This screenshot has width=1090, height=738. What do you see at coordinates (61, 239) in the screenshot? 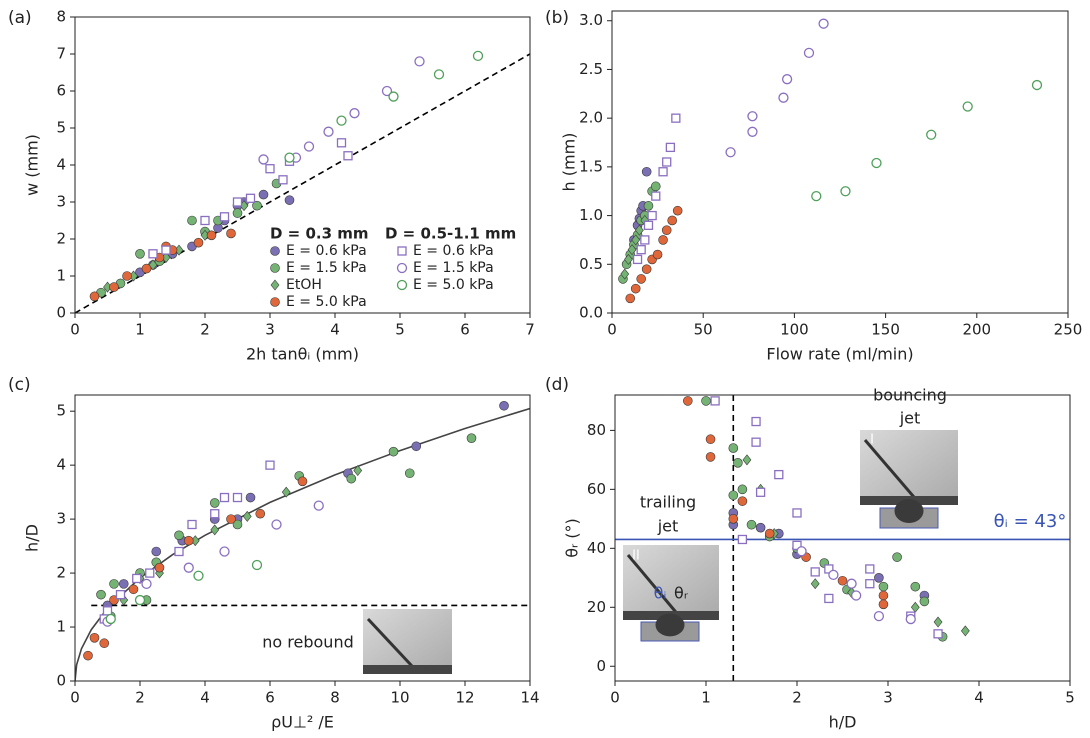
I see `y-tick-label: 2` at bounding box center [61, 239].